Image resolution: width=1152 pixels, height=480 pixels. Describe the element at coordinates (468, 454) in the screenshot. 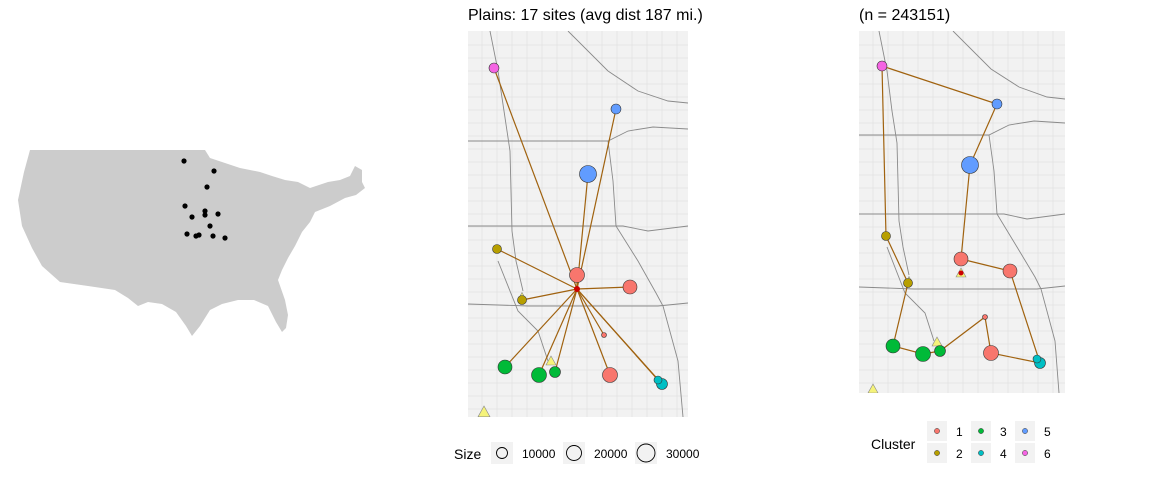

I see `size-legend-title: Size` at that location.